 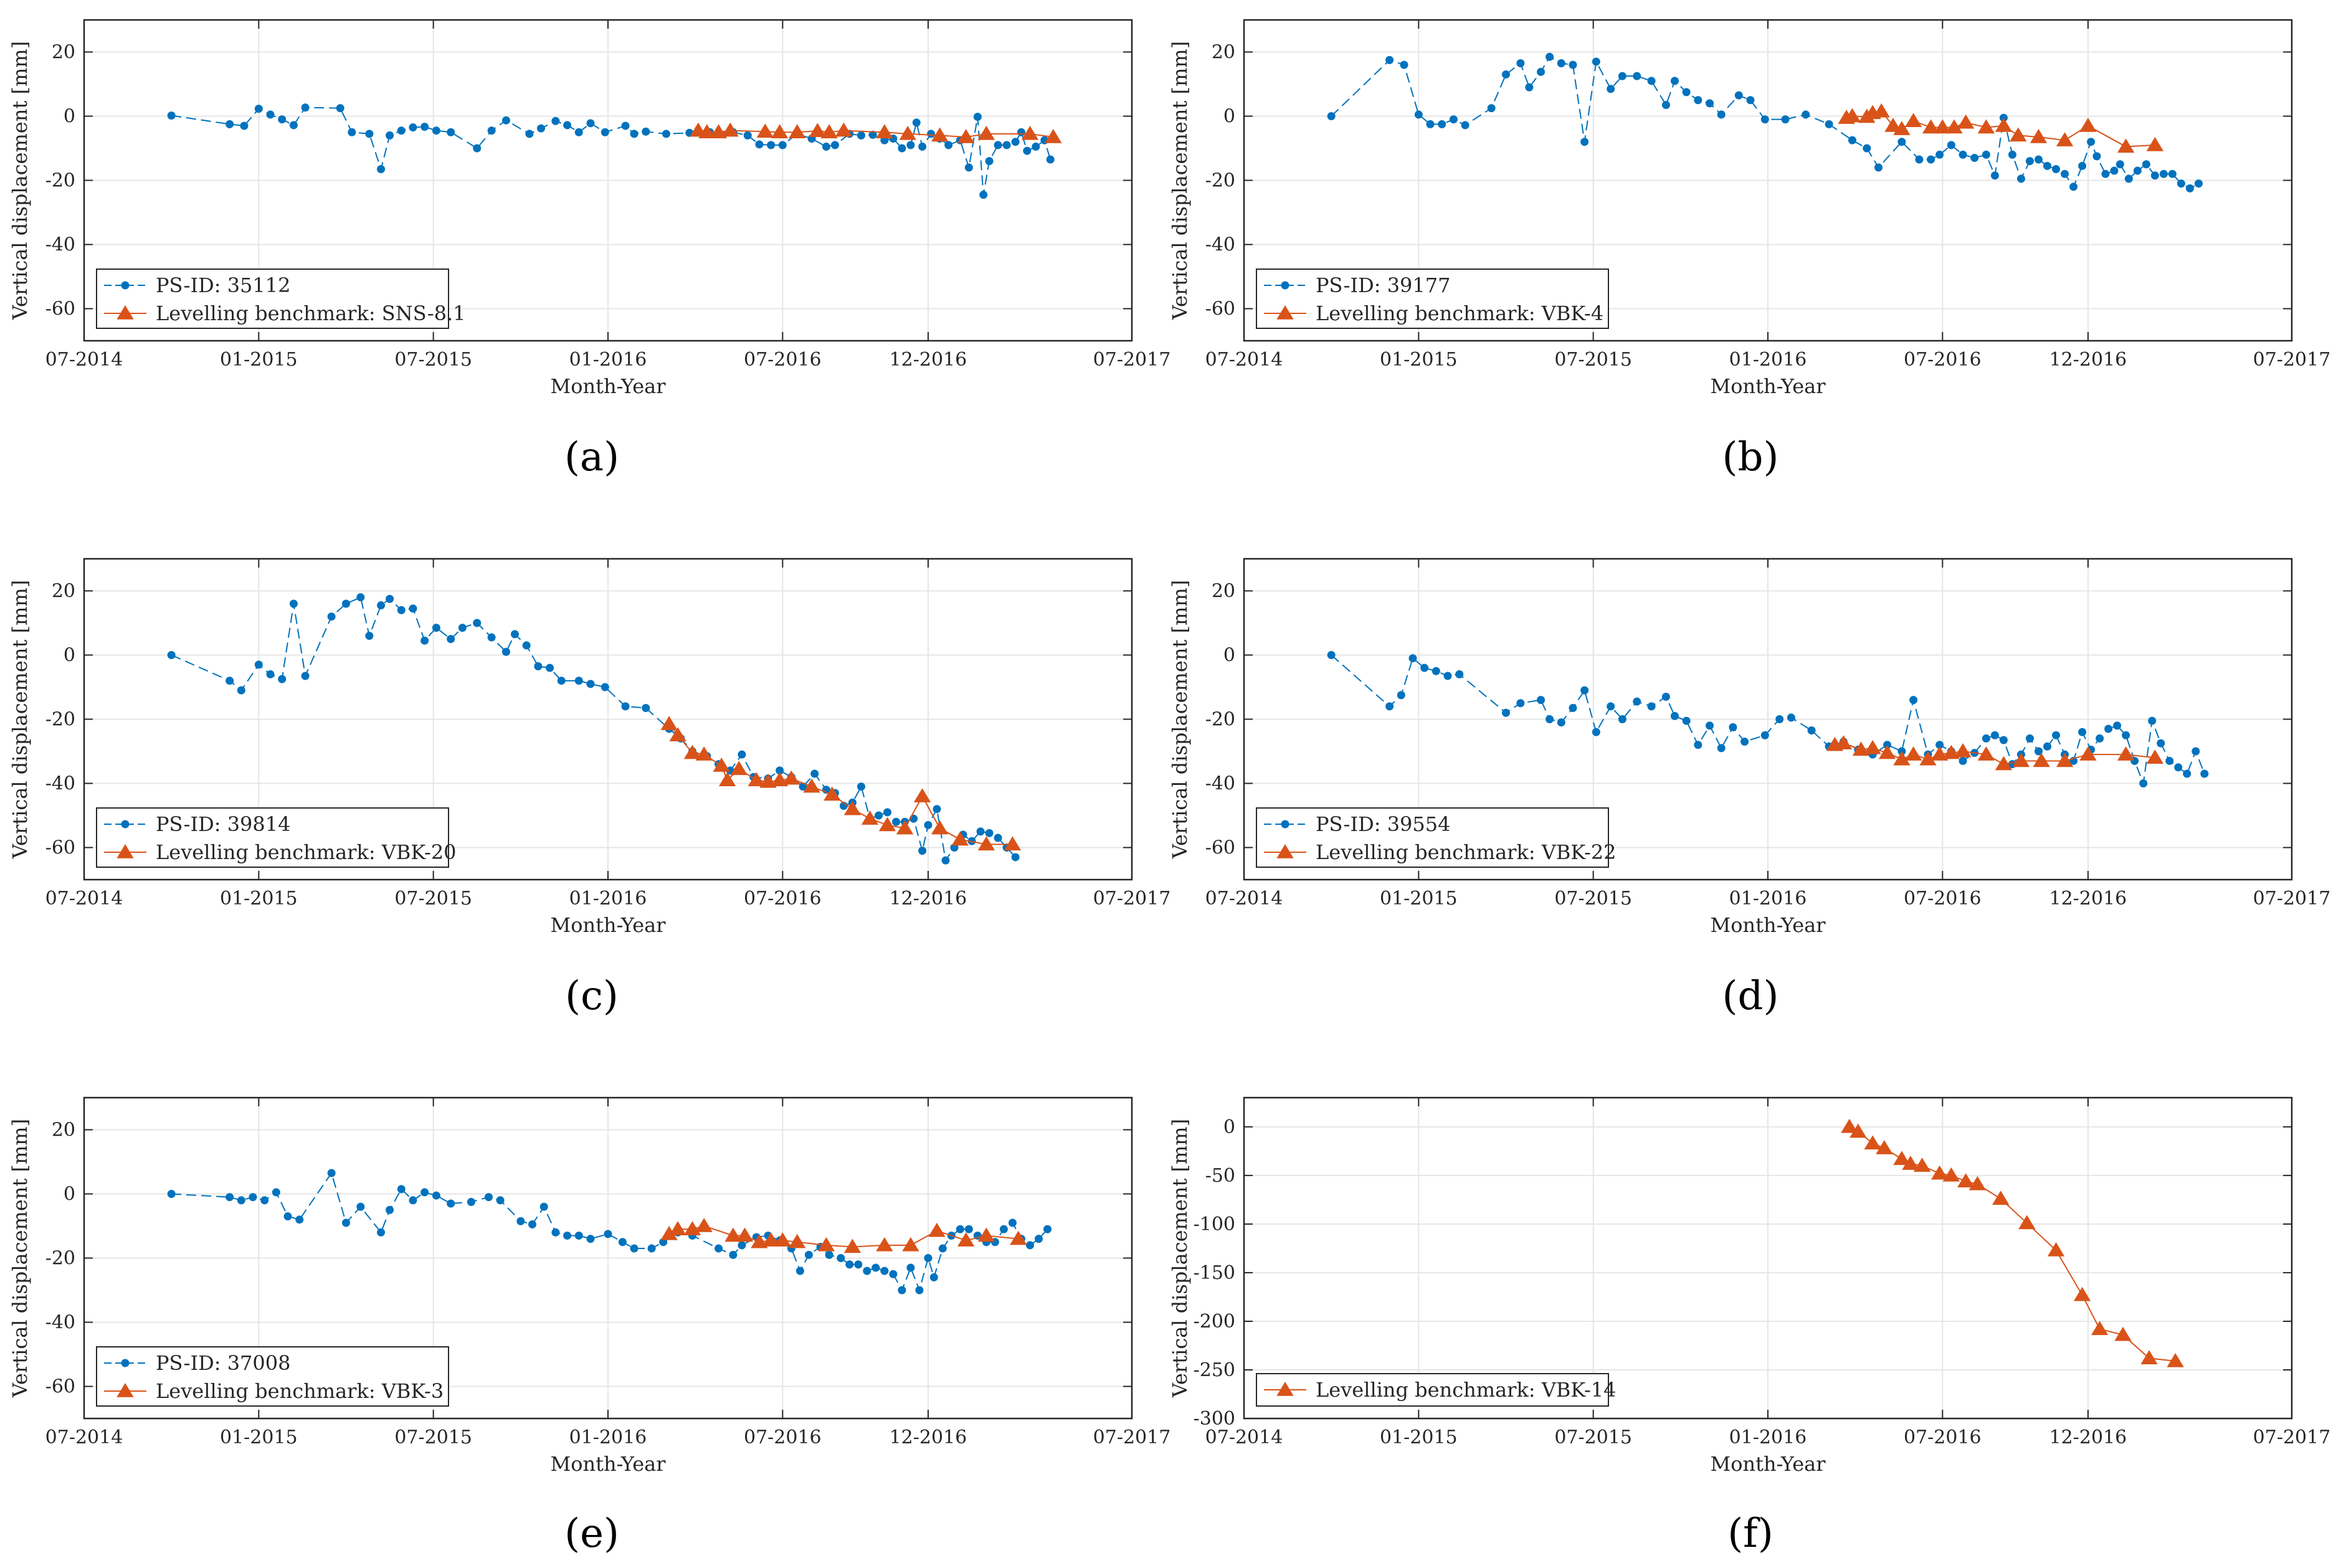 I want to click on legend-label: Levelling benchmark: VBK-4, so click(x=1459, y=313).